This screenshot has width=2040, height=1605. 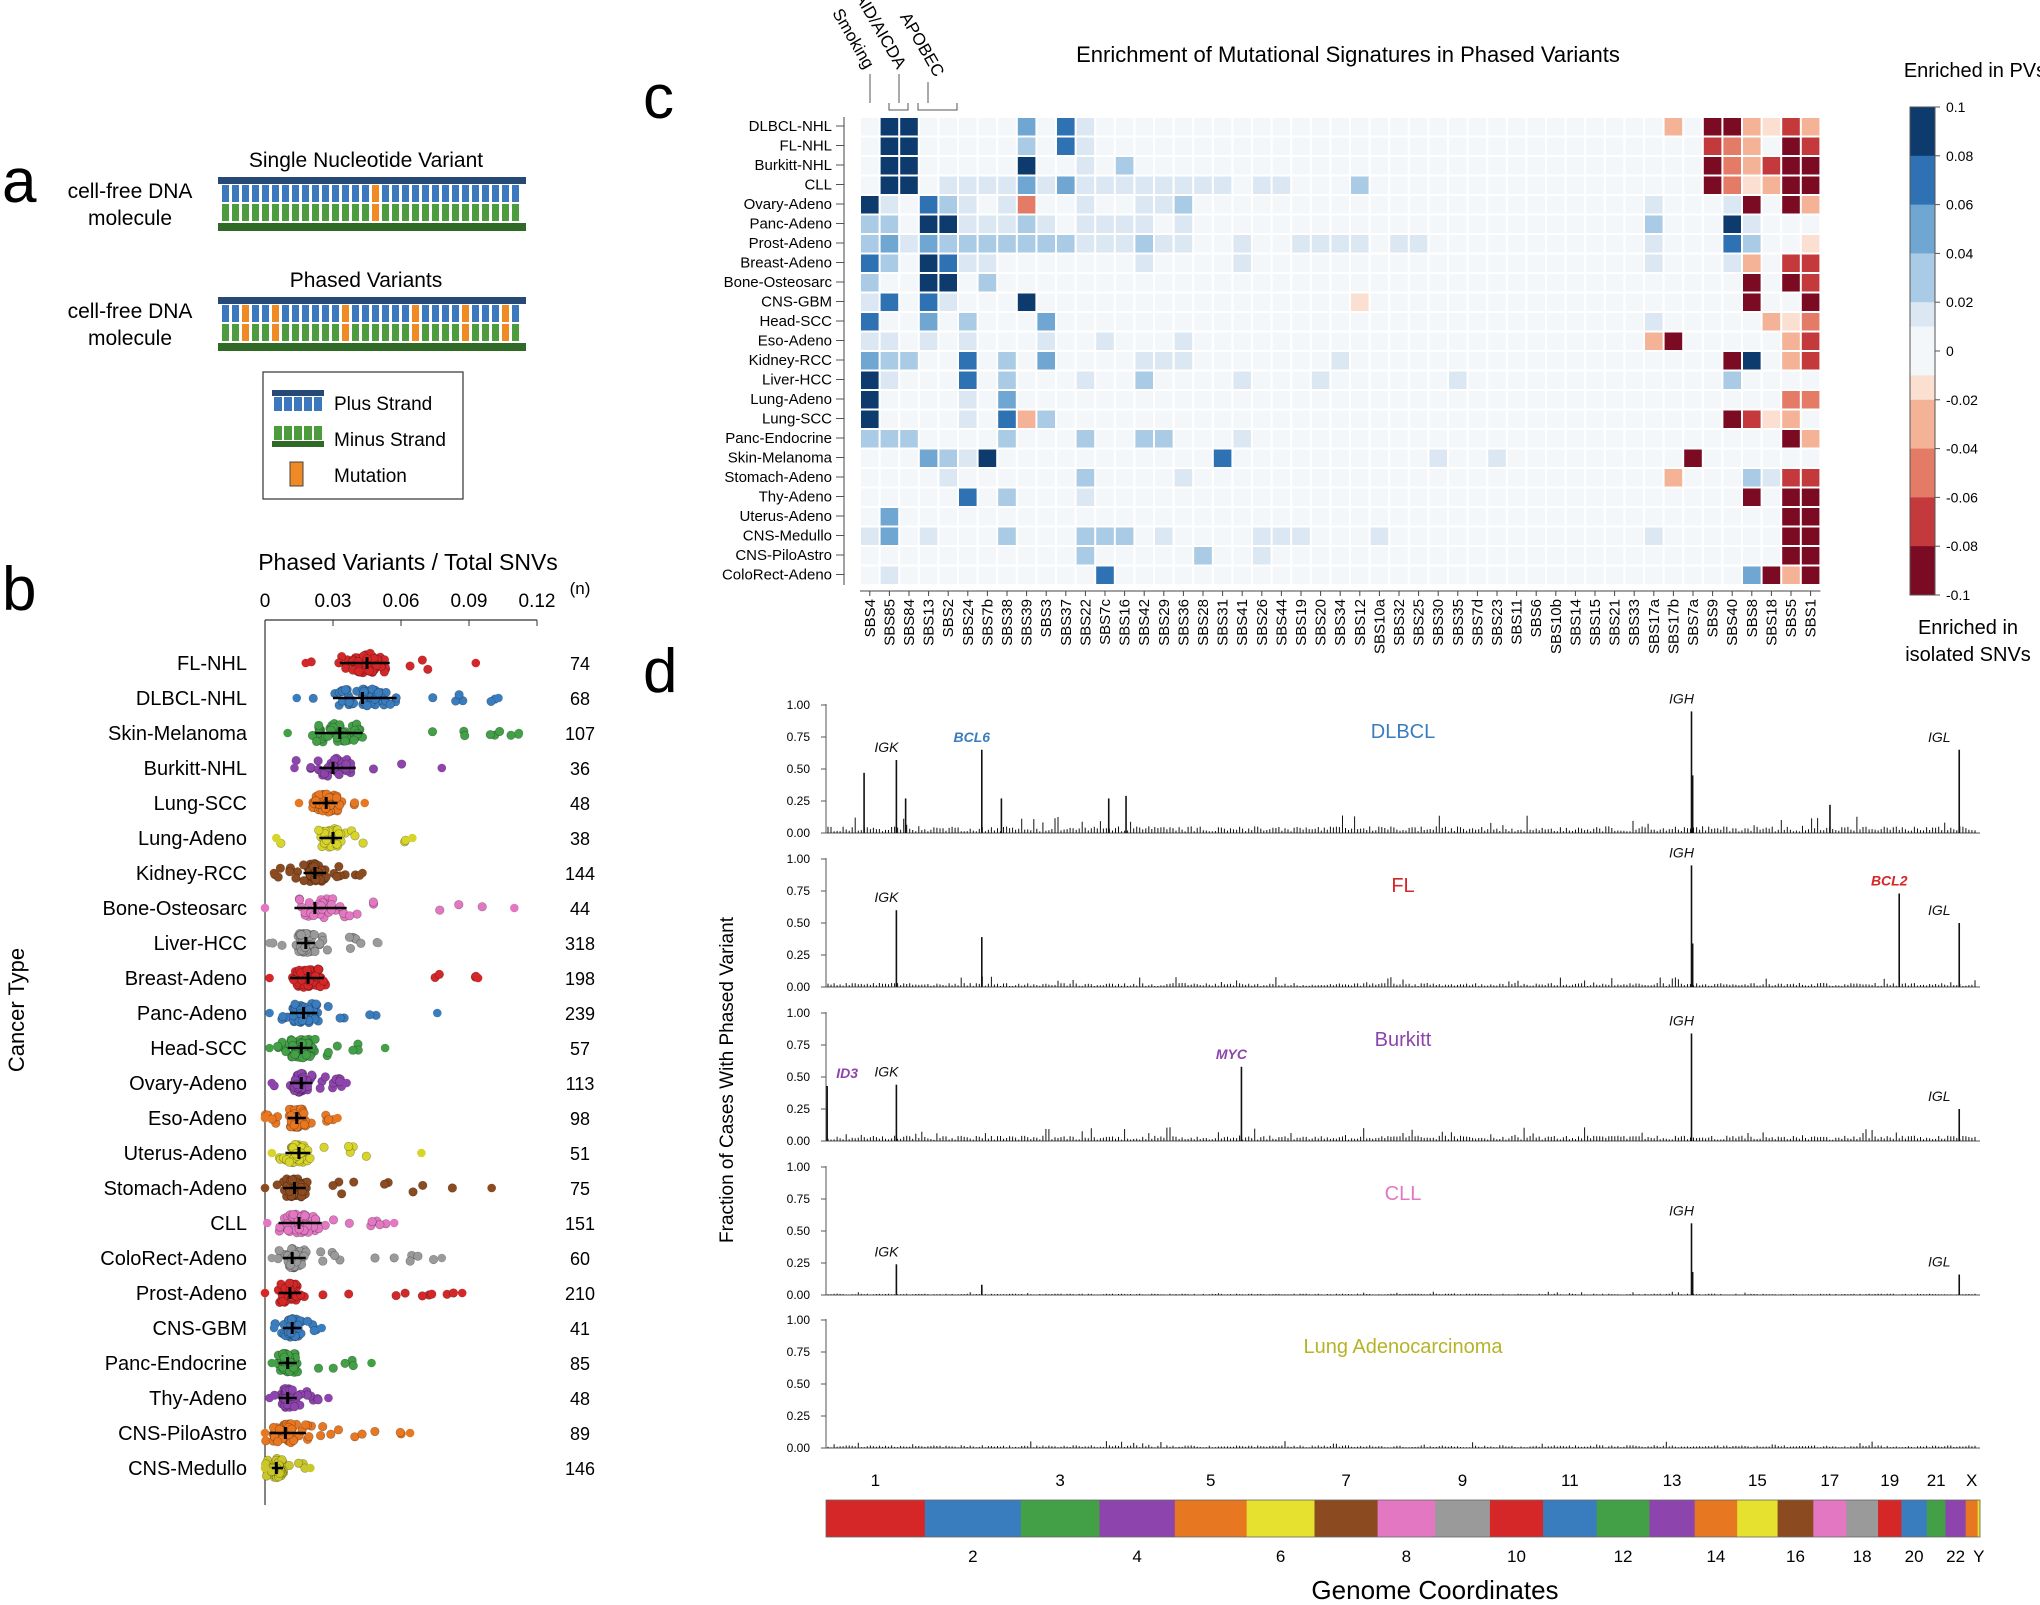 I want to click on colorbar-tick-label: 0.06, so click(x=1959, y=205).